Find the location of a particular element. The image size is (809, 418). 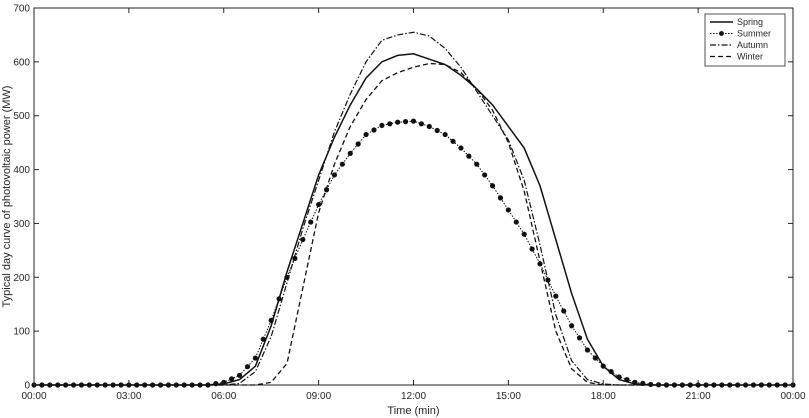

legend-label-winter: Winter is located at coordinates (750, 57).